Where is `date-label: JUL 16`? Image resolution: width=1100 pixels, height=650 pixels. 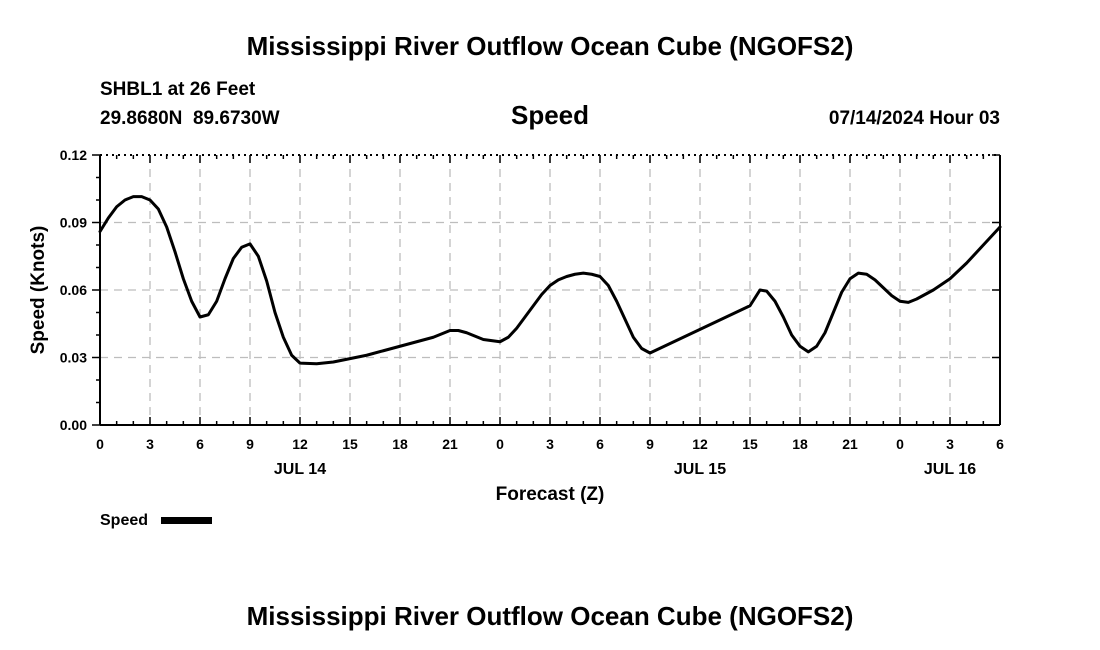 date-label: JUL 16 is located at coordinates (950, 469).